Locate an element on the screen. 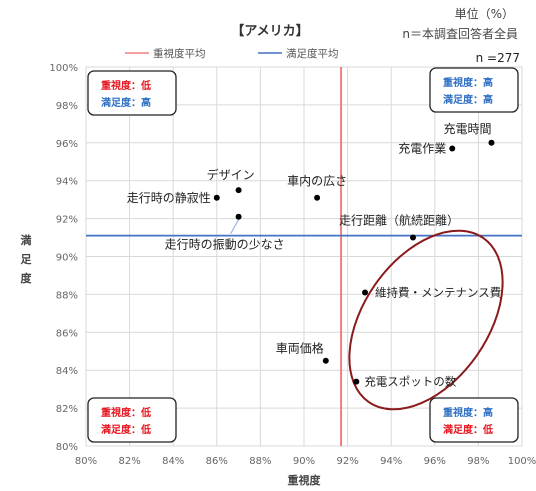 This screenshot has height=491, width=536. y-axis-label-char: 足 is located at coordinates (27, 259).